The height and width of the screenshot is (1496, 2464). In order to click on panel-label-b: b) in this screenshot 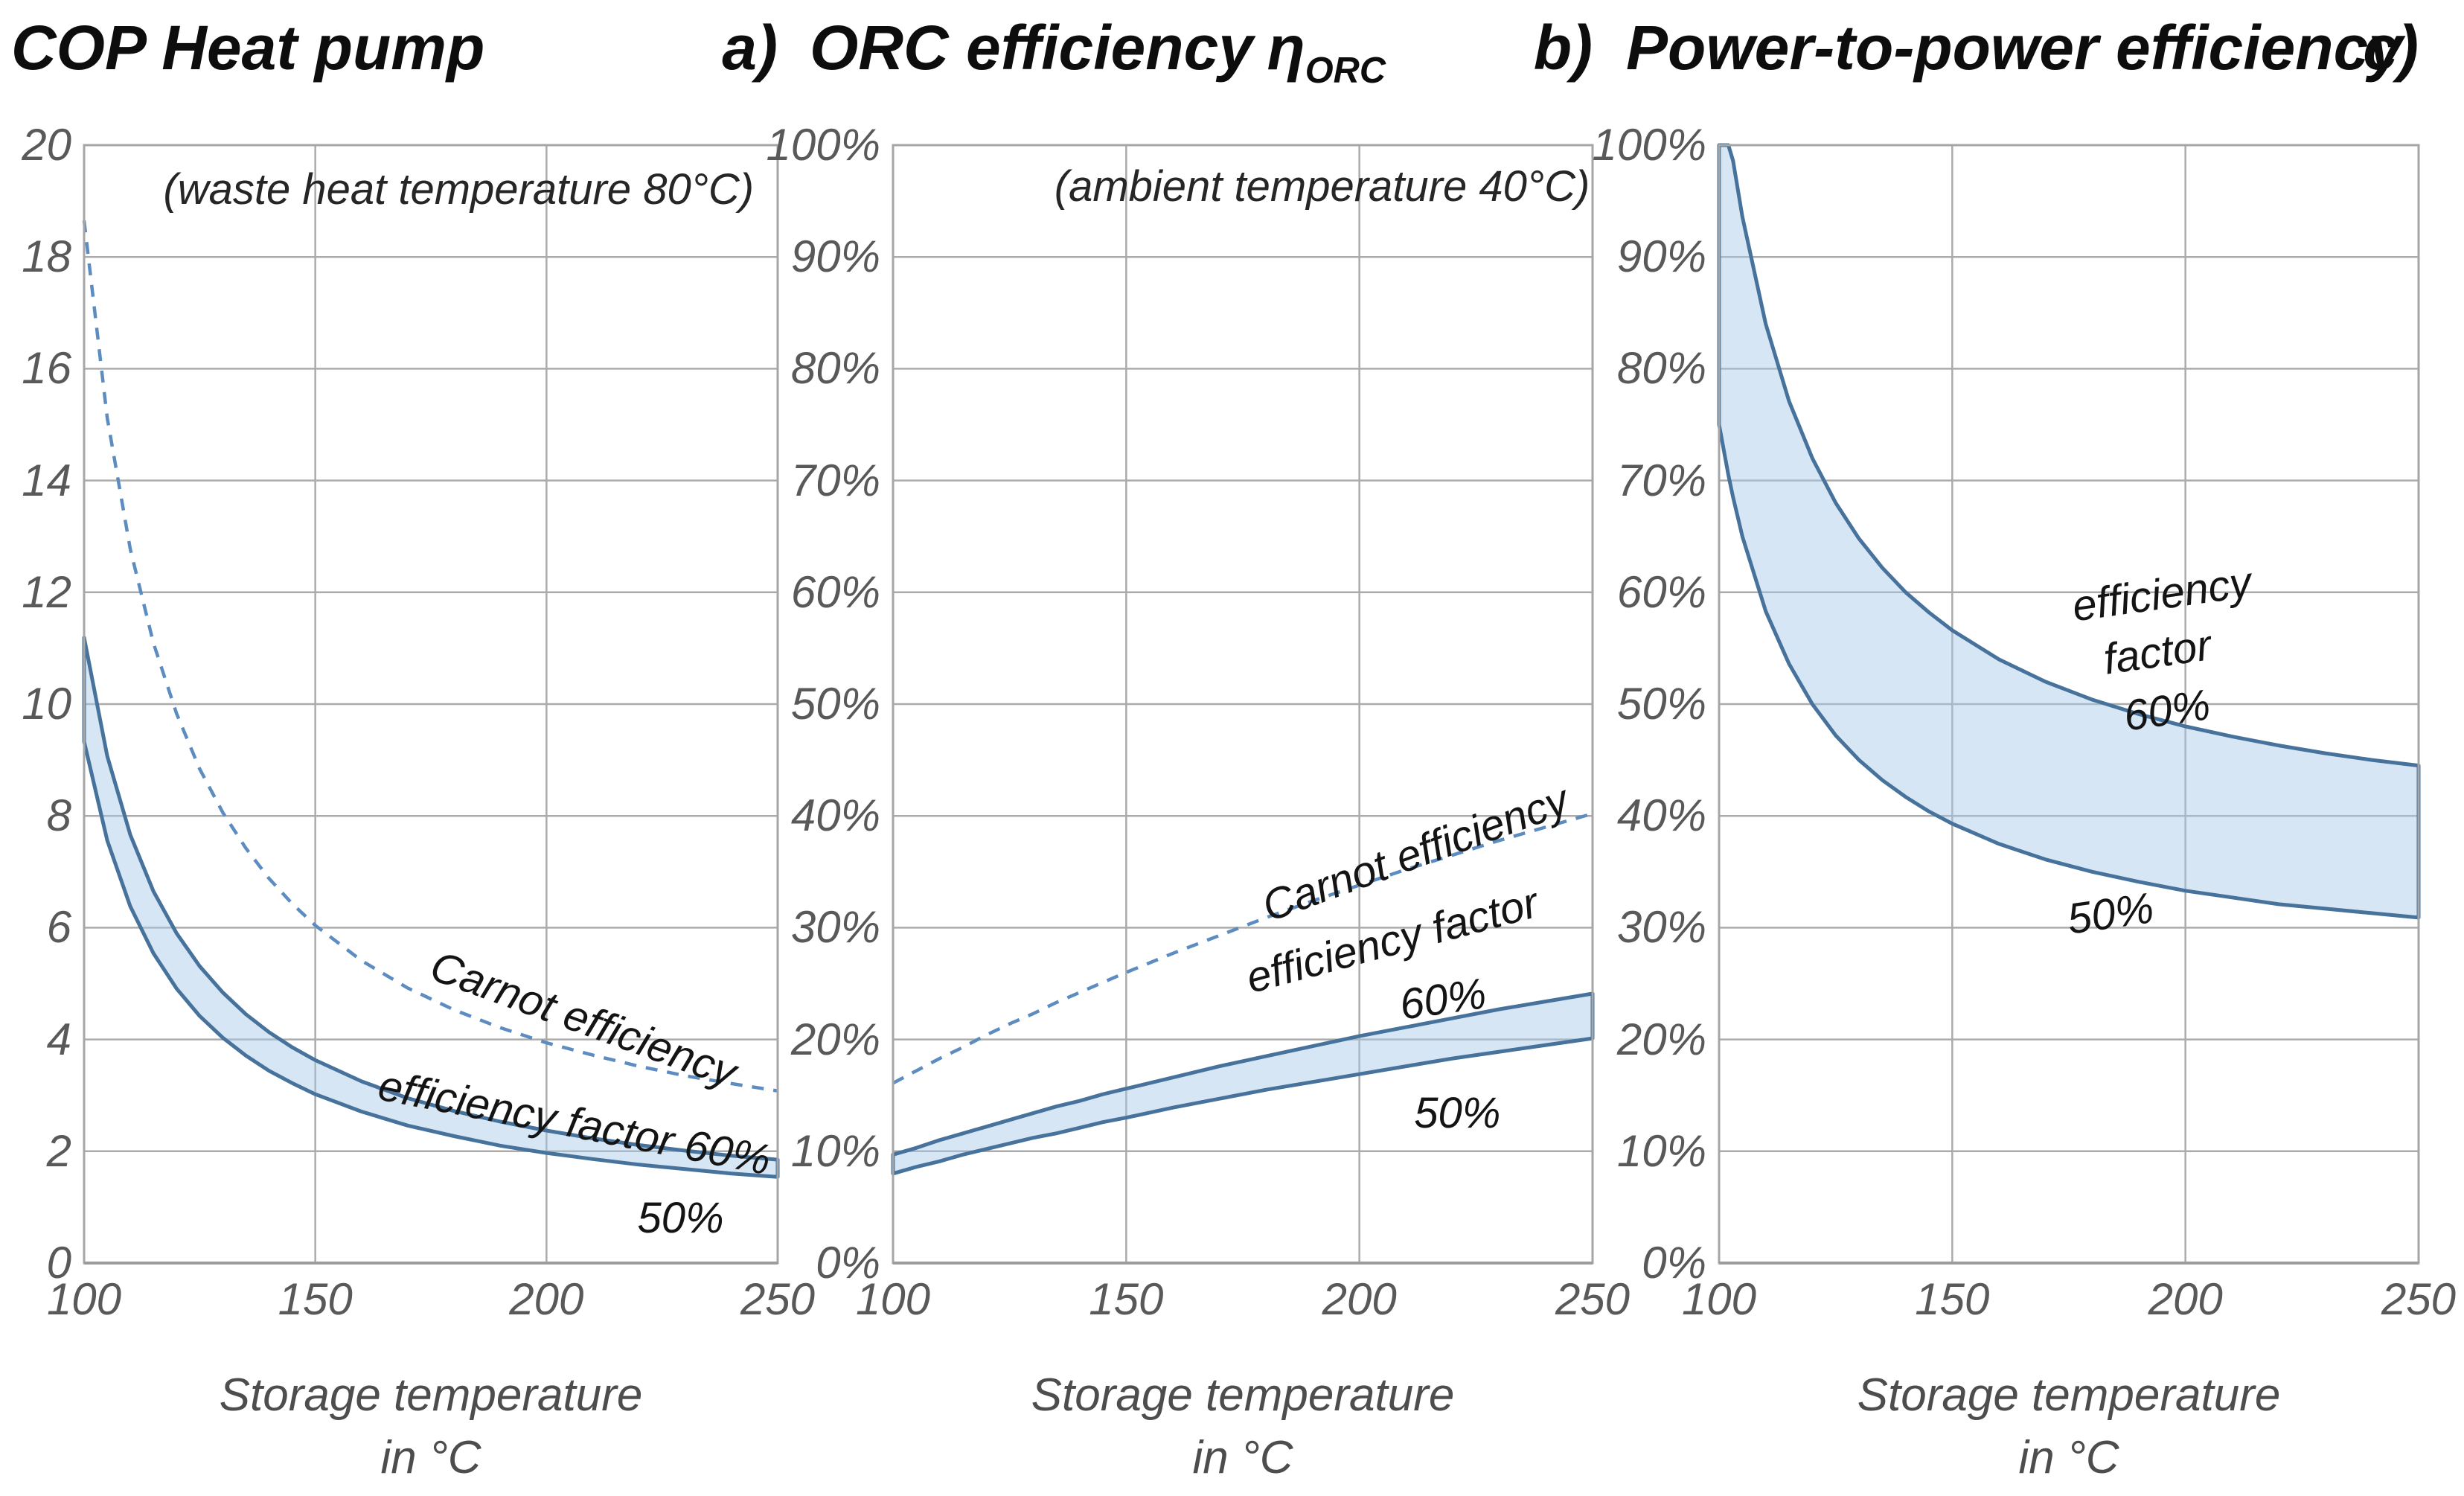, I will do `click(1563, 48)`.